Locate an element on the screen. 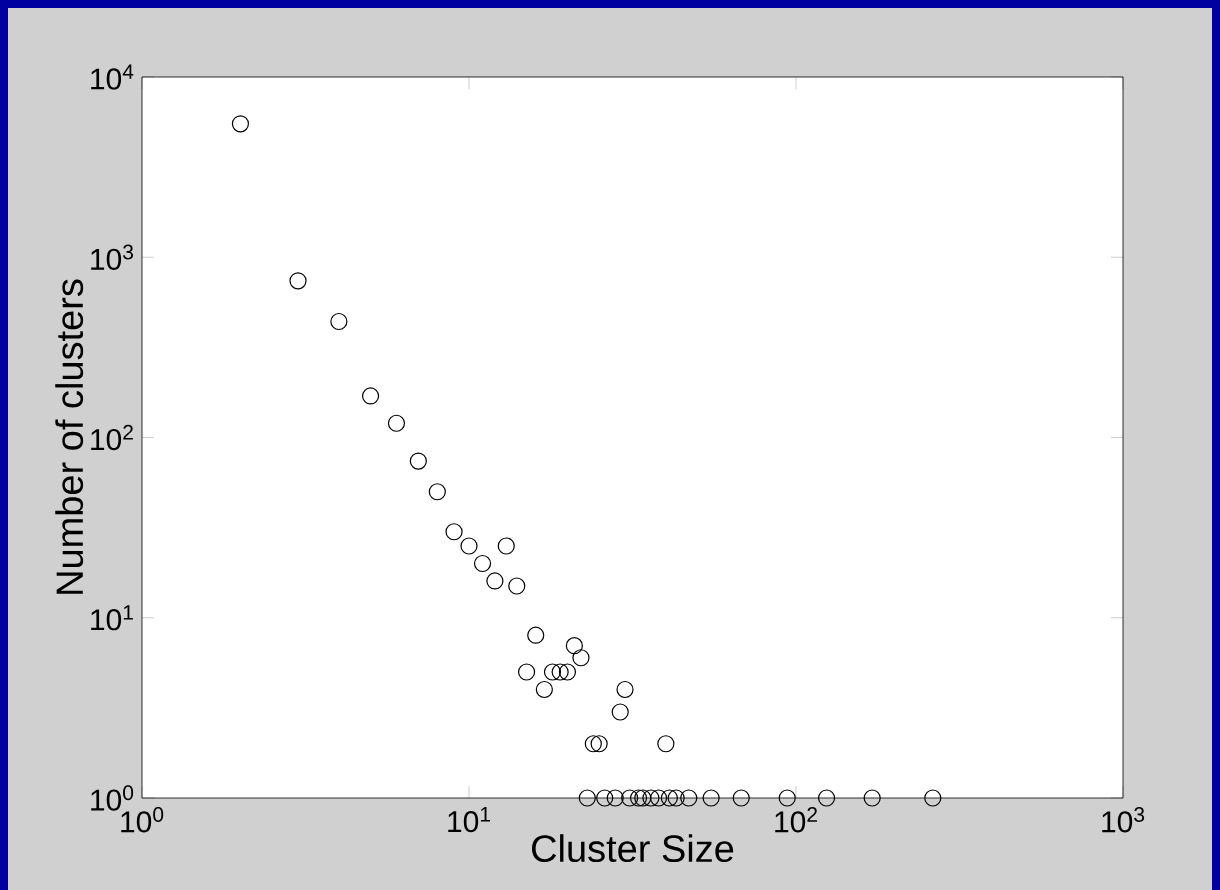  y-tick-label: 10$^{3}$ is located at coordinates (112, 257).